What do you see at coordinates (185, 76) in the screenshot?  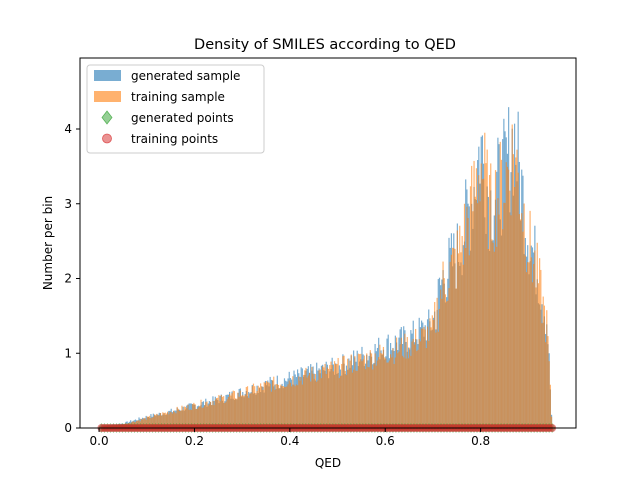 I see `legend-label-generated-sample: generated sample` at bounding box center [185, 76].